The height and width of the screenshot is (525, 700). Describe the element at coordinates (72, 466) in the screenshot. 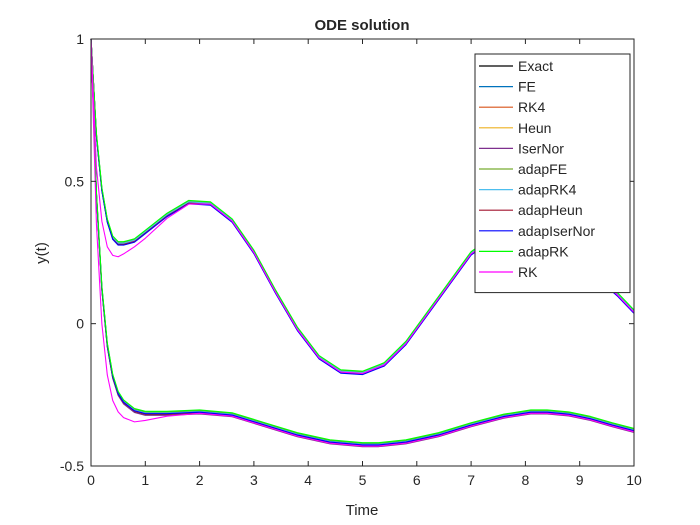

I see `y-tick-label: -0.5` at that location.